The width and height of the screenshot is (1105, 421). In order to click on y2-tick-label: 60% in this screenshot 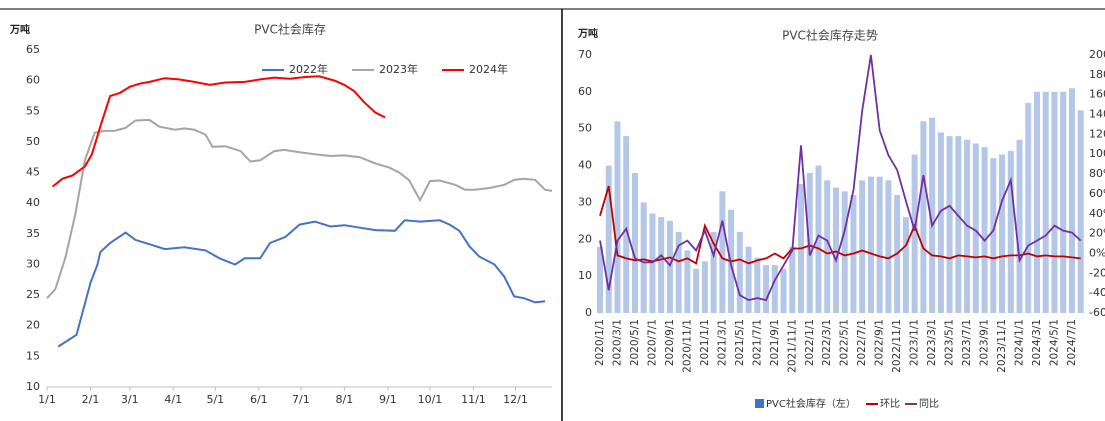, I will do `click(1097, 193)`.